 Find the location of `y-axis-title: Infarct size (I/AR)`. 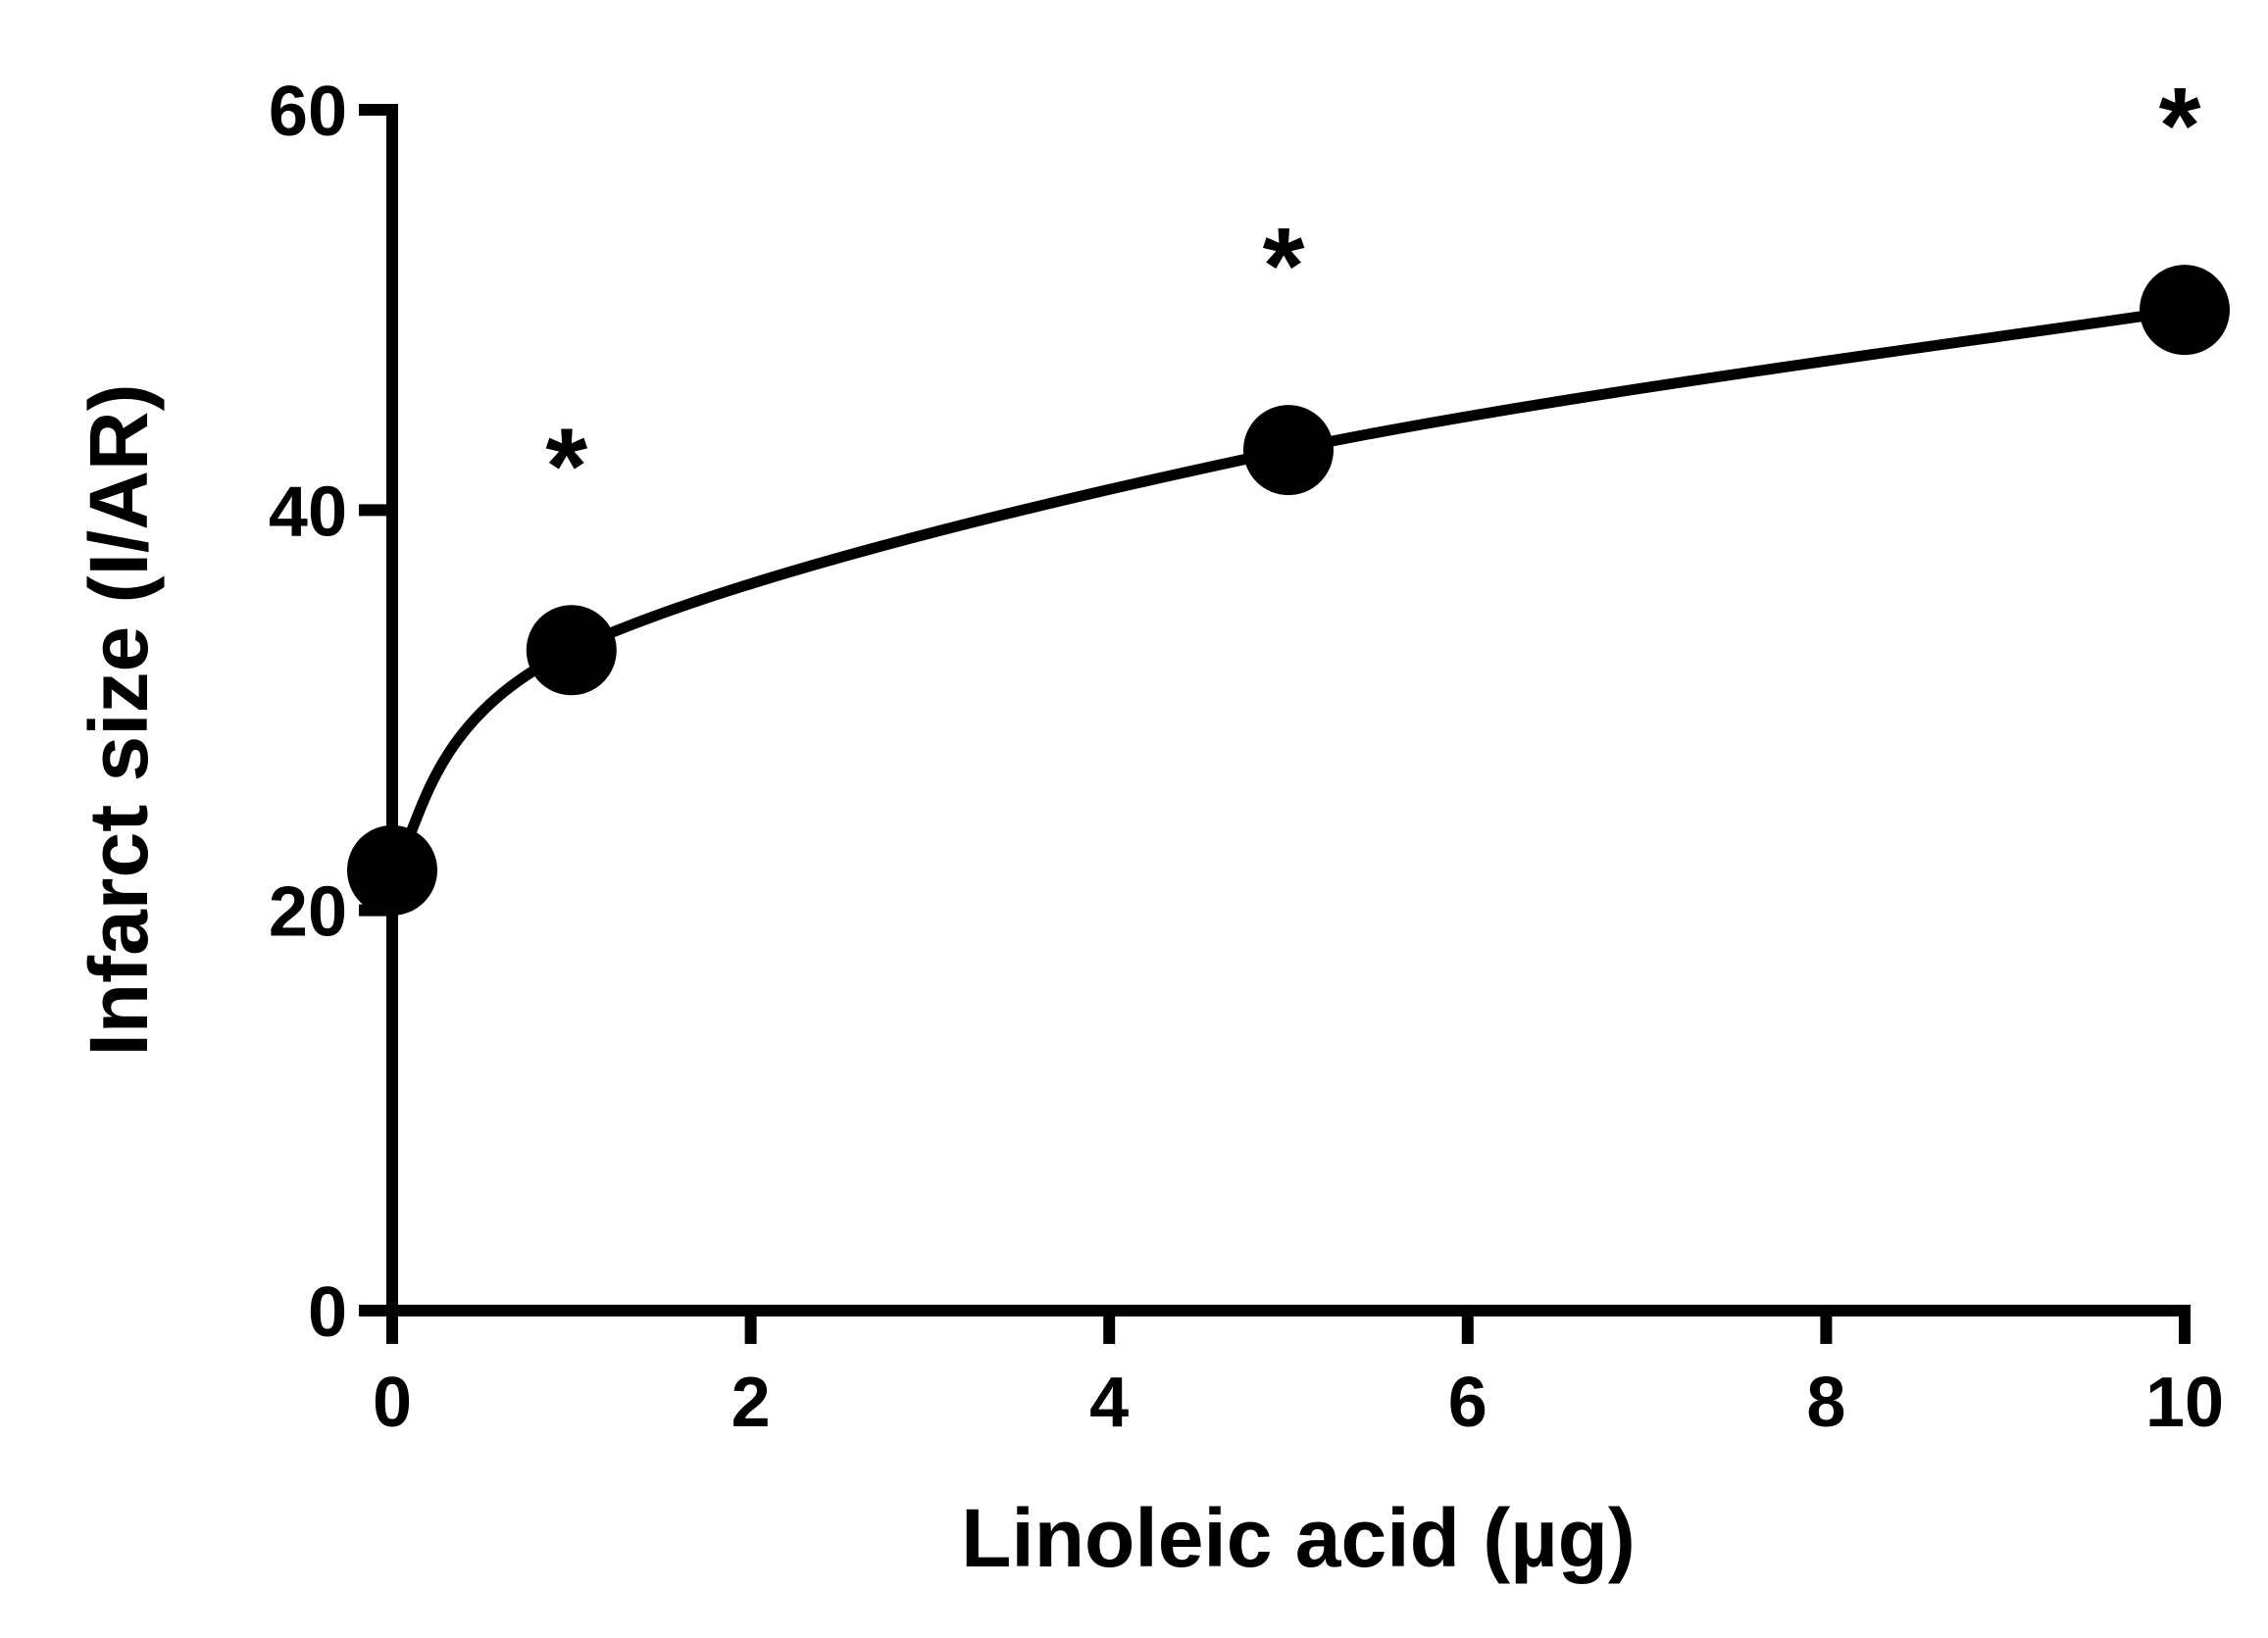

y-axis-title: Infarct size (I/AR) is located at coordinates (119, 719).